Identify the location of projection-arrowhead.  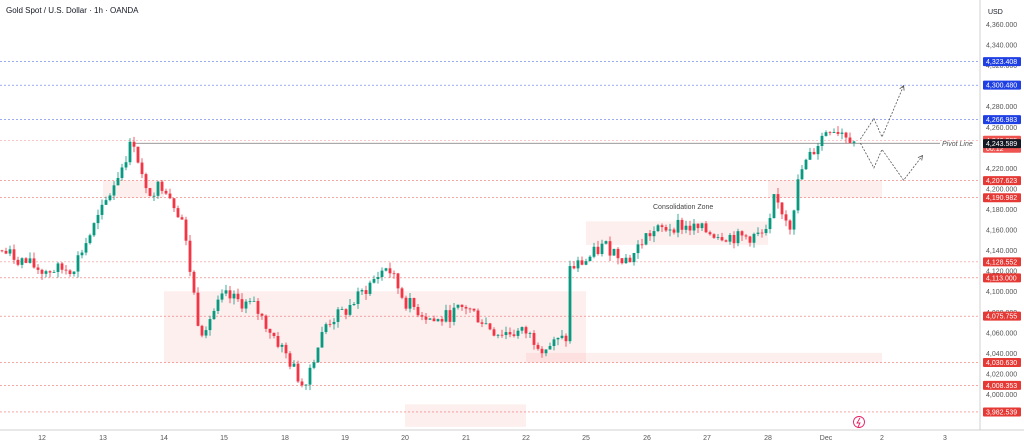
(920, 157).